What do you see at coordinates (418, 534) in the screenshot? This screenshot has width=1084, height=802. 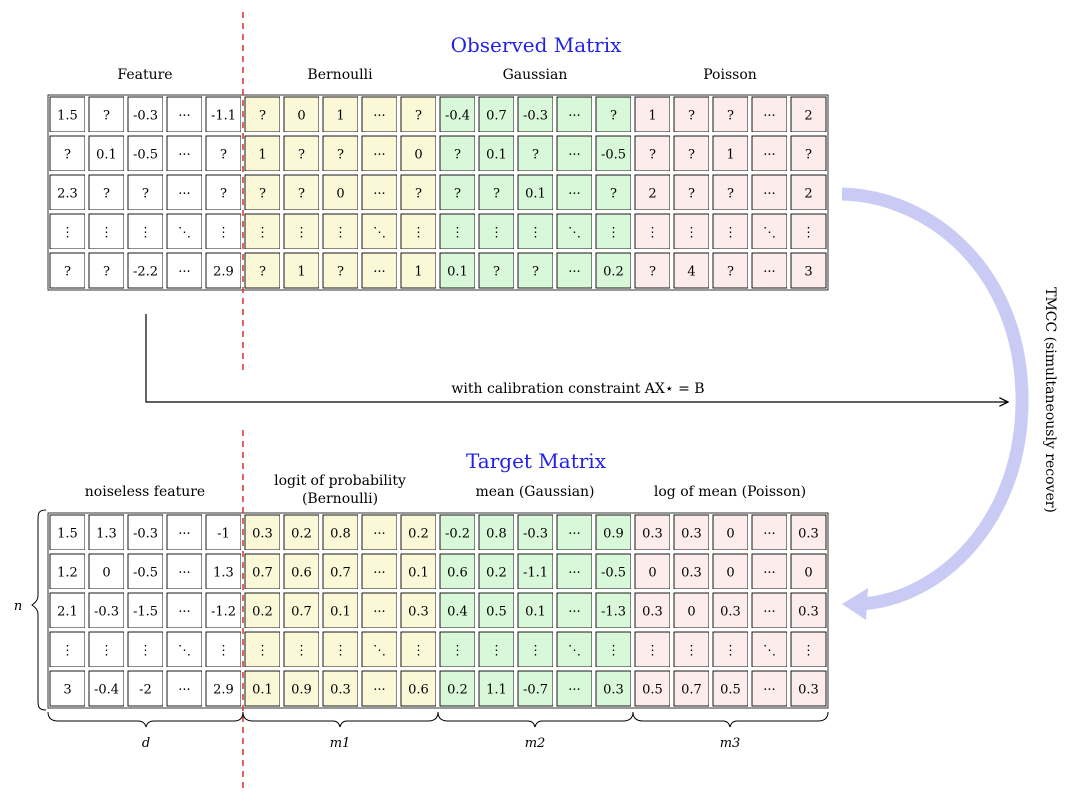 I see `target-cell-value: 0.2` at bounding box center [418, 534].